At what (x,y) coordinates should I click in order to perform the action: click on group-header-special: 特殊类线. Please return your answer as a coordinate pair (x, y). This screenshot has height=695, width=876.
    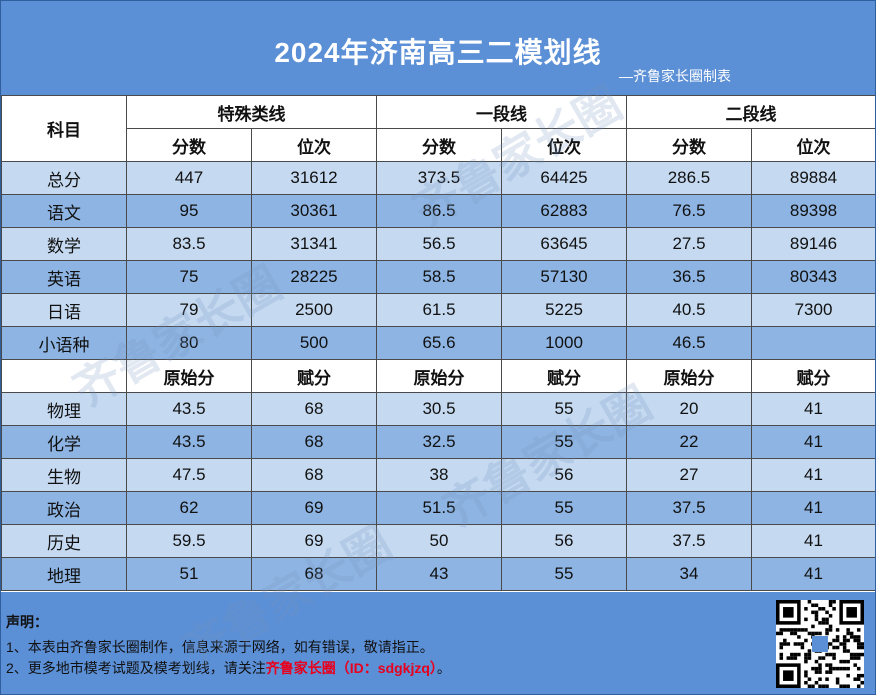
    Looking at the image, I should click on (251, 112).